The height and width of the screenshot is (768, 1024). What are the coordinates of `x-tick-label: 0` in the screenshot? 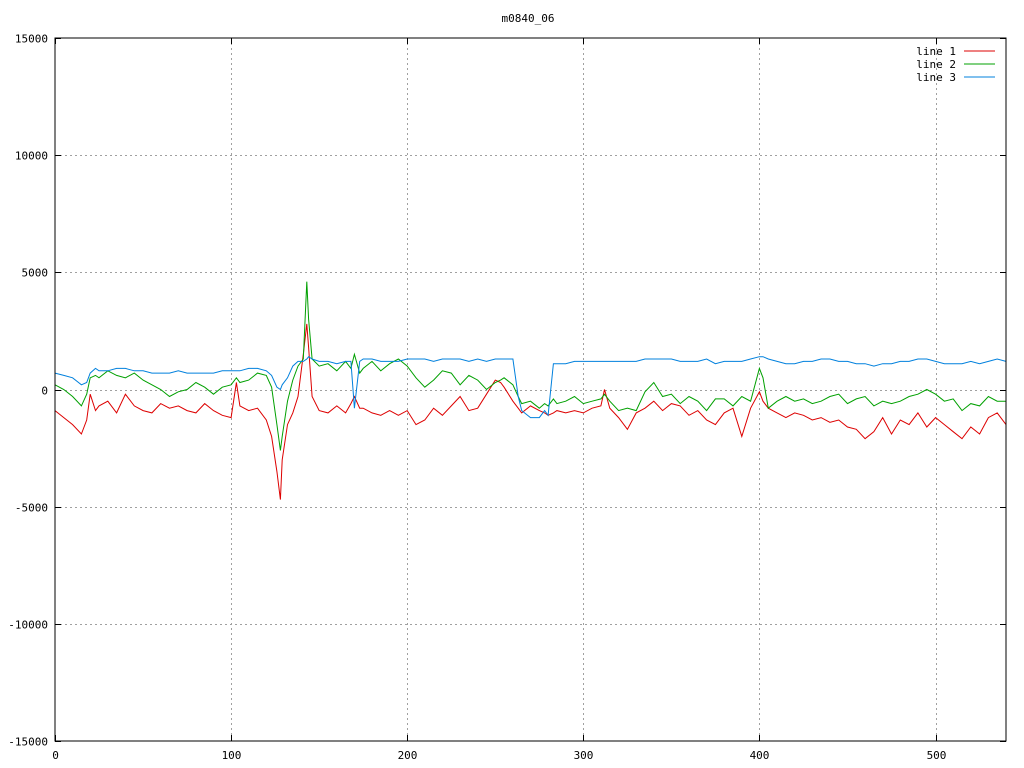 It's located at (55, 755).